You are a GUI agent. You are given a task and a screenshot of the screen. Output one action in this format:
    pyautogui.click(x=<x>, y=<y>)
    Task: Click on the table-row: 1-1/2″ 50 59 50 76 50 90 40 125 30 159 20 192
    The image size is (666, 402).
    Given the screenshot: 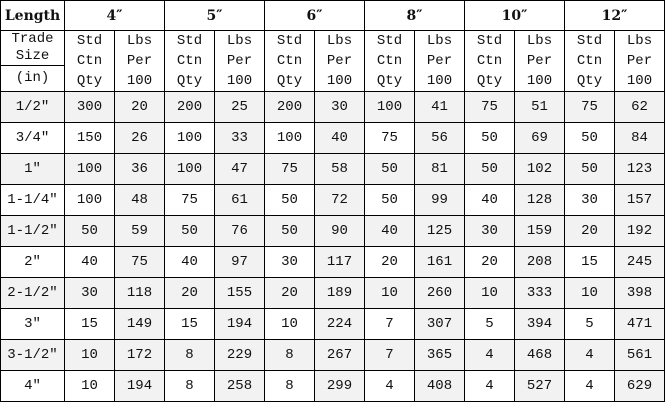 What is the action you would take?
    pyautogui.click(x=332, y=231)
    